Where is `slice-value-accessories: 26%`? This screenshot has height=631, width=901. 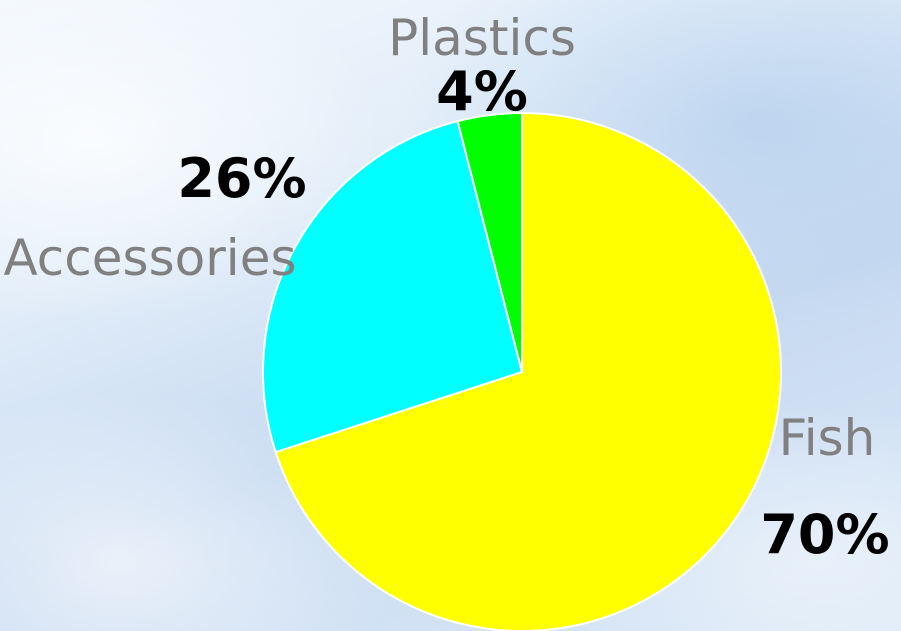
slice-value-accessories: 26% is located at coordinates (241, 178).